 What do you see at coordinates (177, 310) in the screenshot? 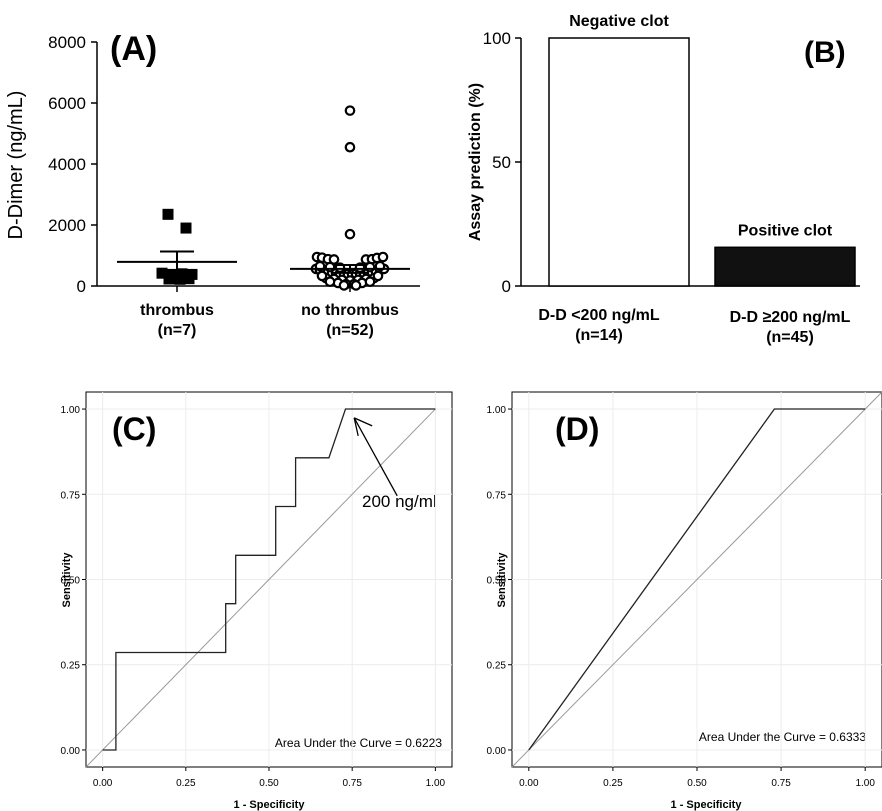
I see `panel-a-x-tick-label: thrombus` at bounding box center [177, 310].